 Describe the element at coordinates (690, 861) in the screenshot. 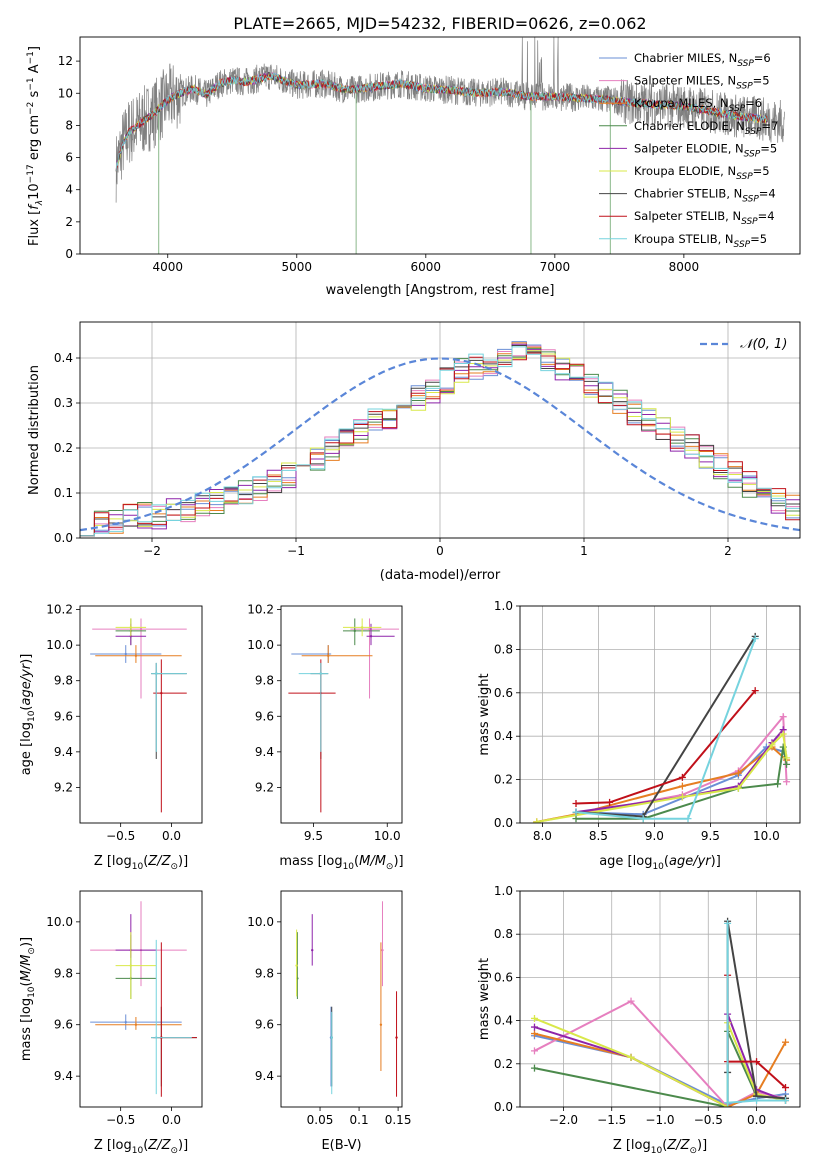

I see `label-part: age/yr` at that location.